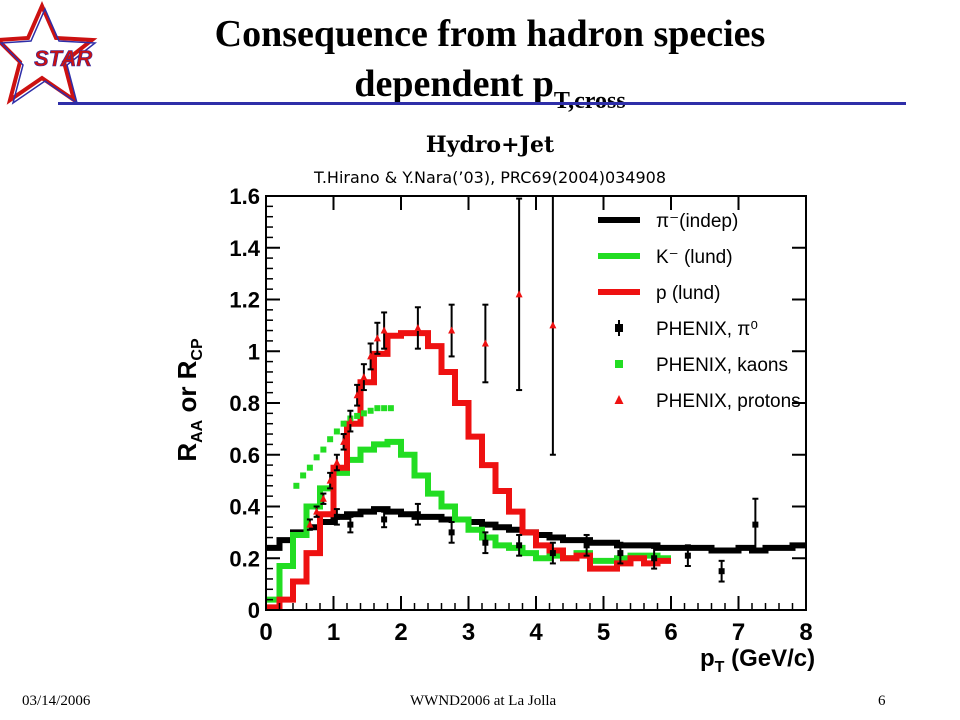 This screenshot has width=960, height=720. Describe the element at coordinates (688, 293) in the screenshot. I see `legend-label-2: p (lund)` at that location.